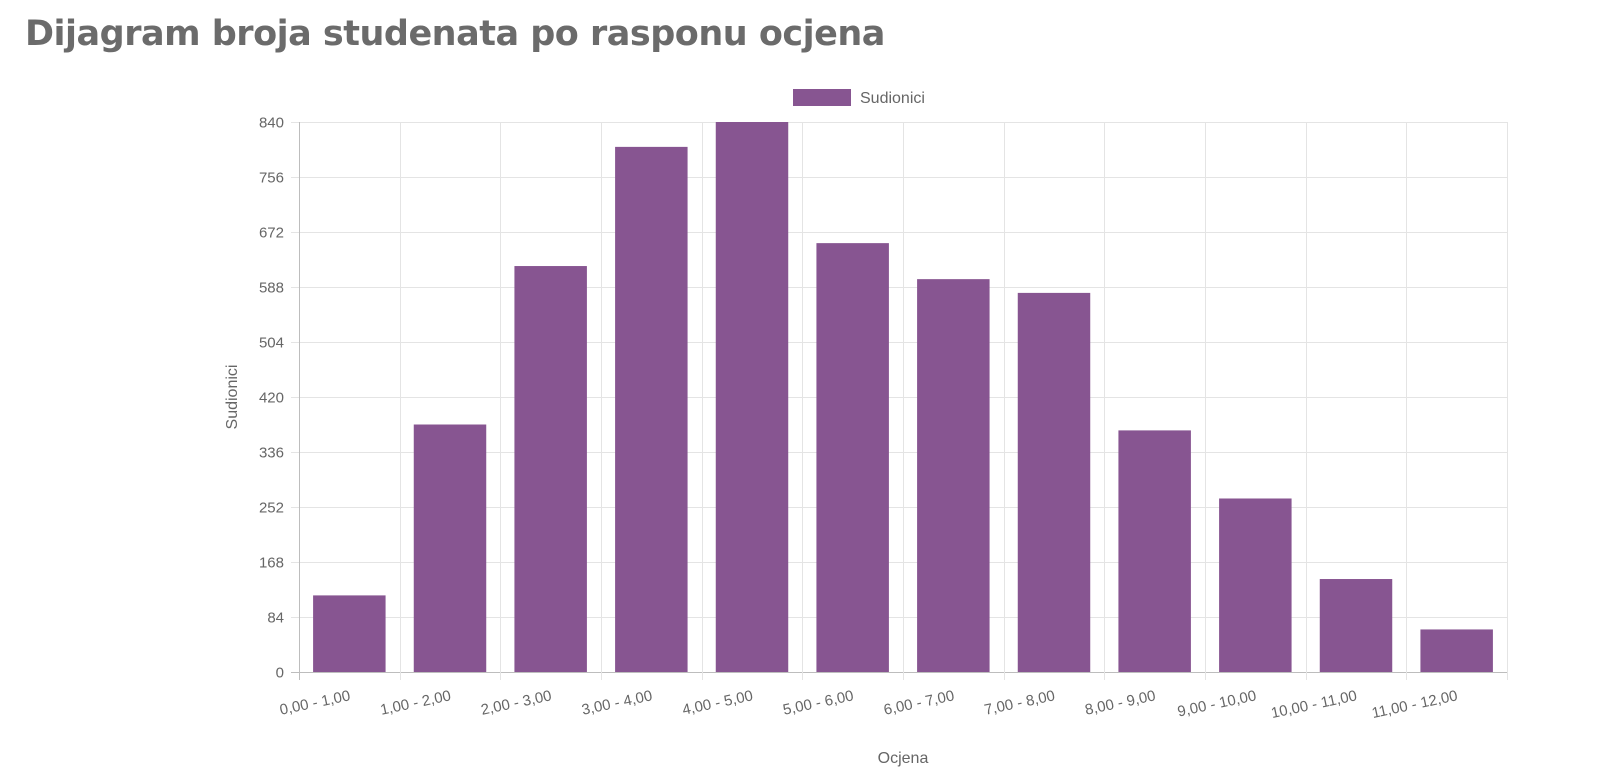 This screenshot has height=768, width=1598. Describe the element at coordinates (892, 98) in the screenshot. I see `legend-label: Sudionici` at that location.